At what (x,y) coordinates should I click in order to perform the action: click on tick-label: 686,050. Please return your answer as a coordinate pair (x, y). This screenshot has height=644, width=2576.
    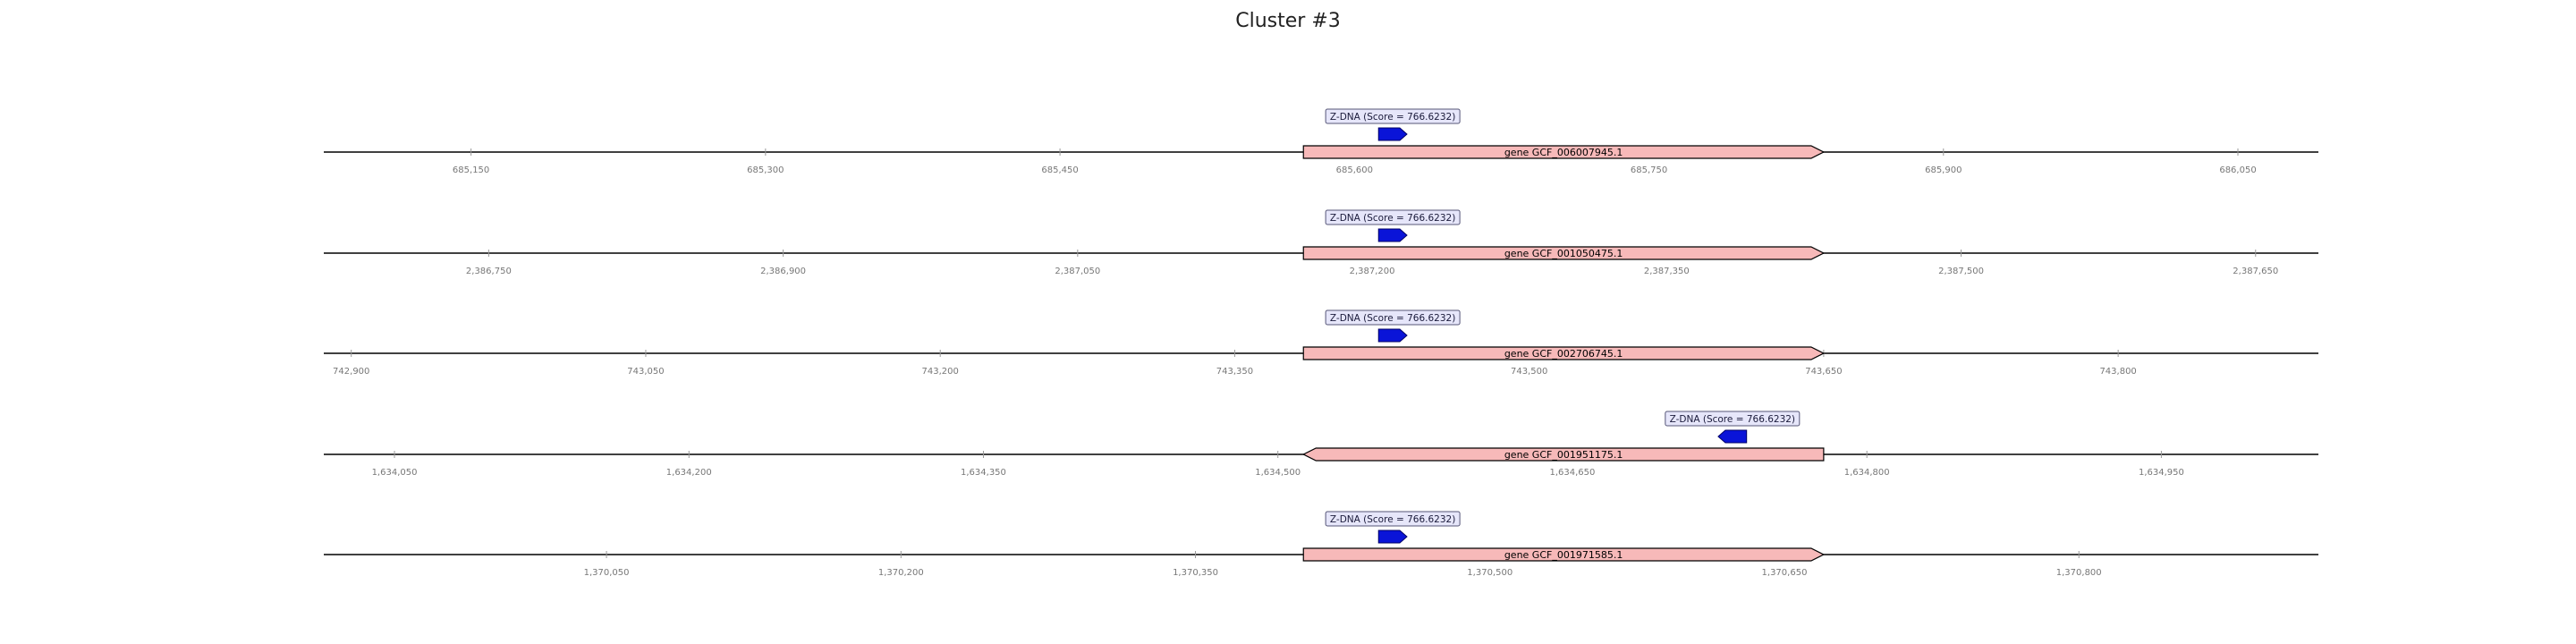
    Looking at the image, I should click on (2237, 170).